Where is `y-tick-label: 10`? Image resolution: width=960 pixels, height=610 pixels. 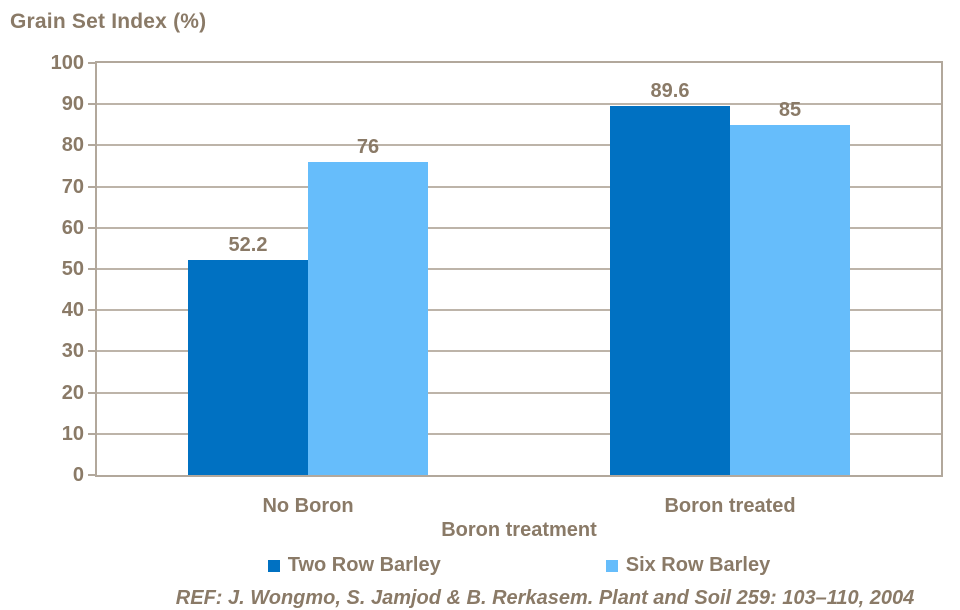 y-tick-label: 10 is located at coordinates (72, 433).